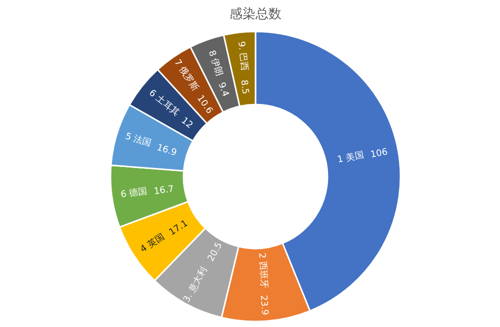 The height and width of the screenshot is (327, 500). Describe the element at coordinates (264, 305) in the screenshot. I see `data-label: 23.9` at that location.